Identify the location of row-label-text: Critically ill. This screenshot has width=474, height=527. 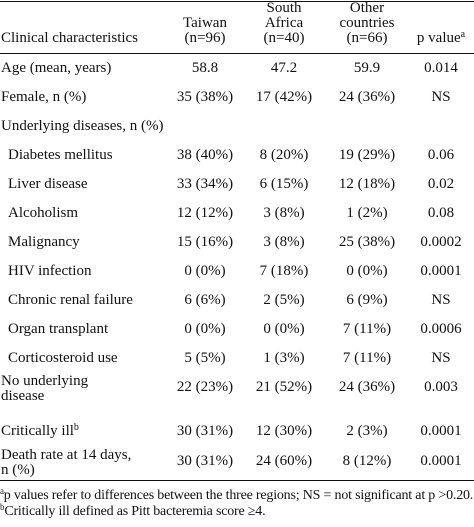
(37, 431).